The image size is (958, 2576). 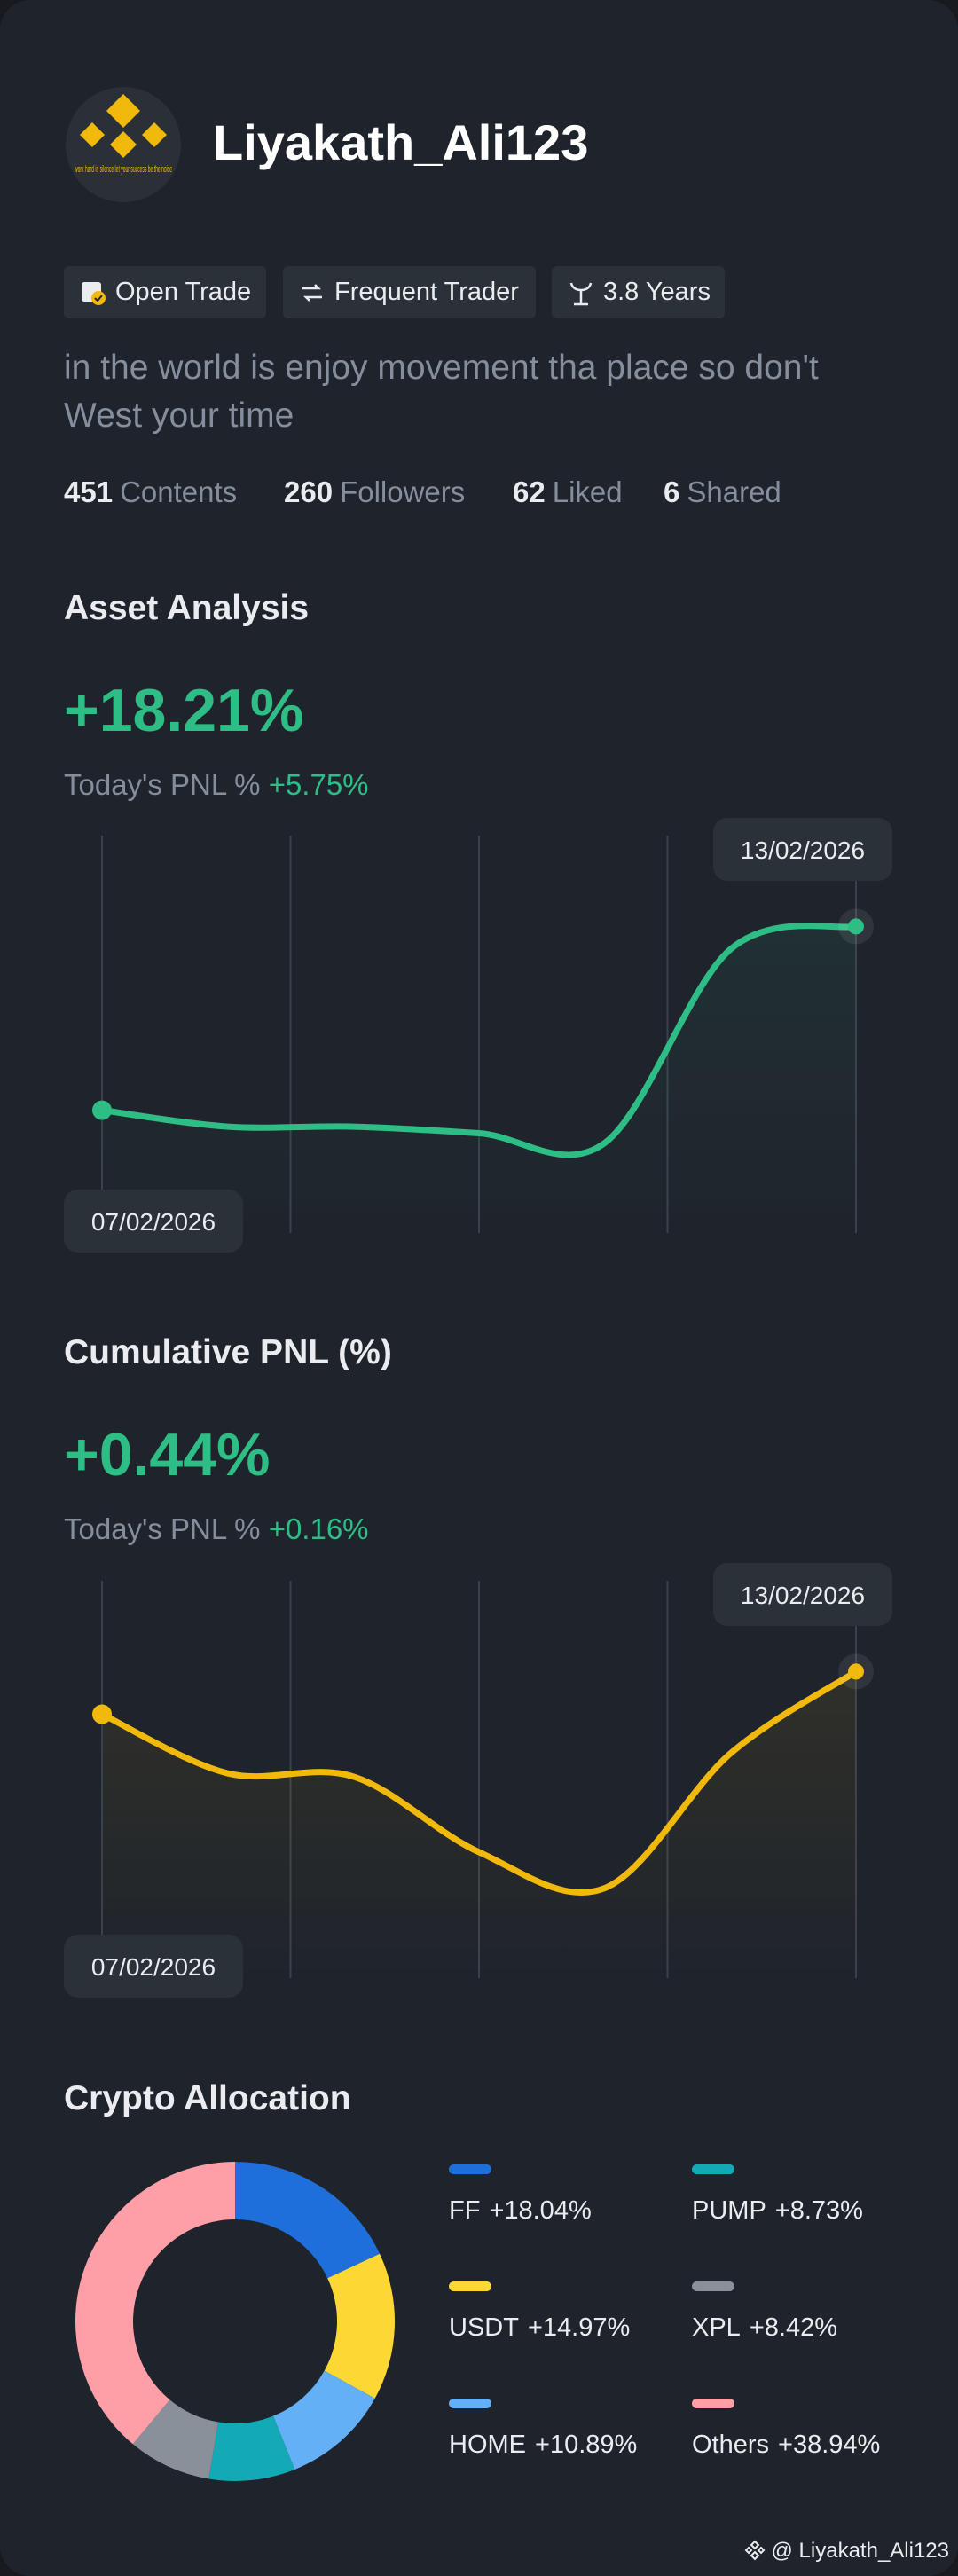 What do you see at coordinates (487, 2445) in the screenshot?
I see `legend-label: HOME` at bounding box center [487, 2445].